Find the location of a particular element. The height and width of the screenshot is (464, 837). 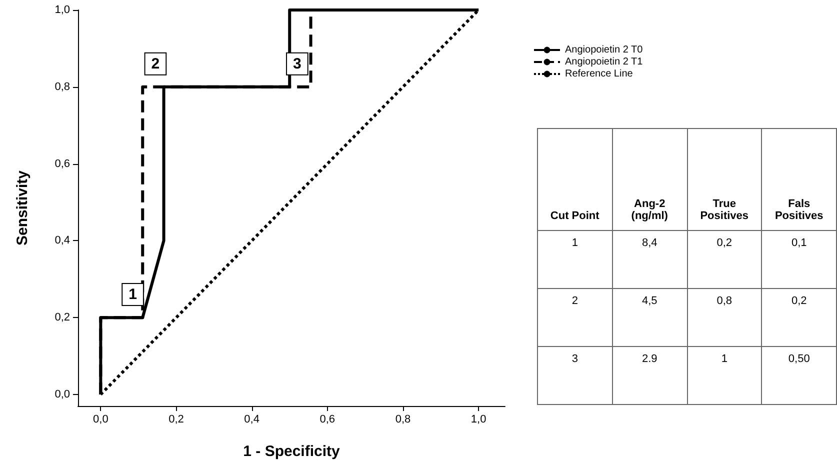

x-tick-label: 0,4 is located at coordinates (252, 420).